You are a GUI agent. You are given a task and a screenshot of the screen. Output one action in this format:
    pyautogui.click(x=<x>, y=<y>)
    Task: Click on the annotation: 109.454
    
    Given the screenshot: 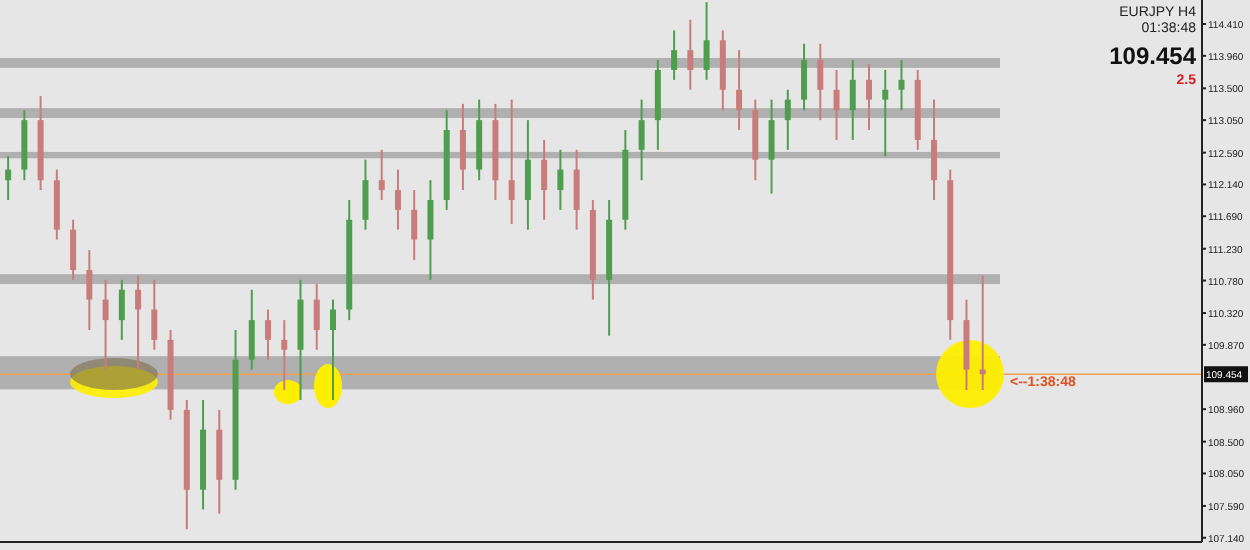 What is the action you would take?
    pyautogui.click(x=1153, y=56)
    